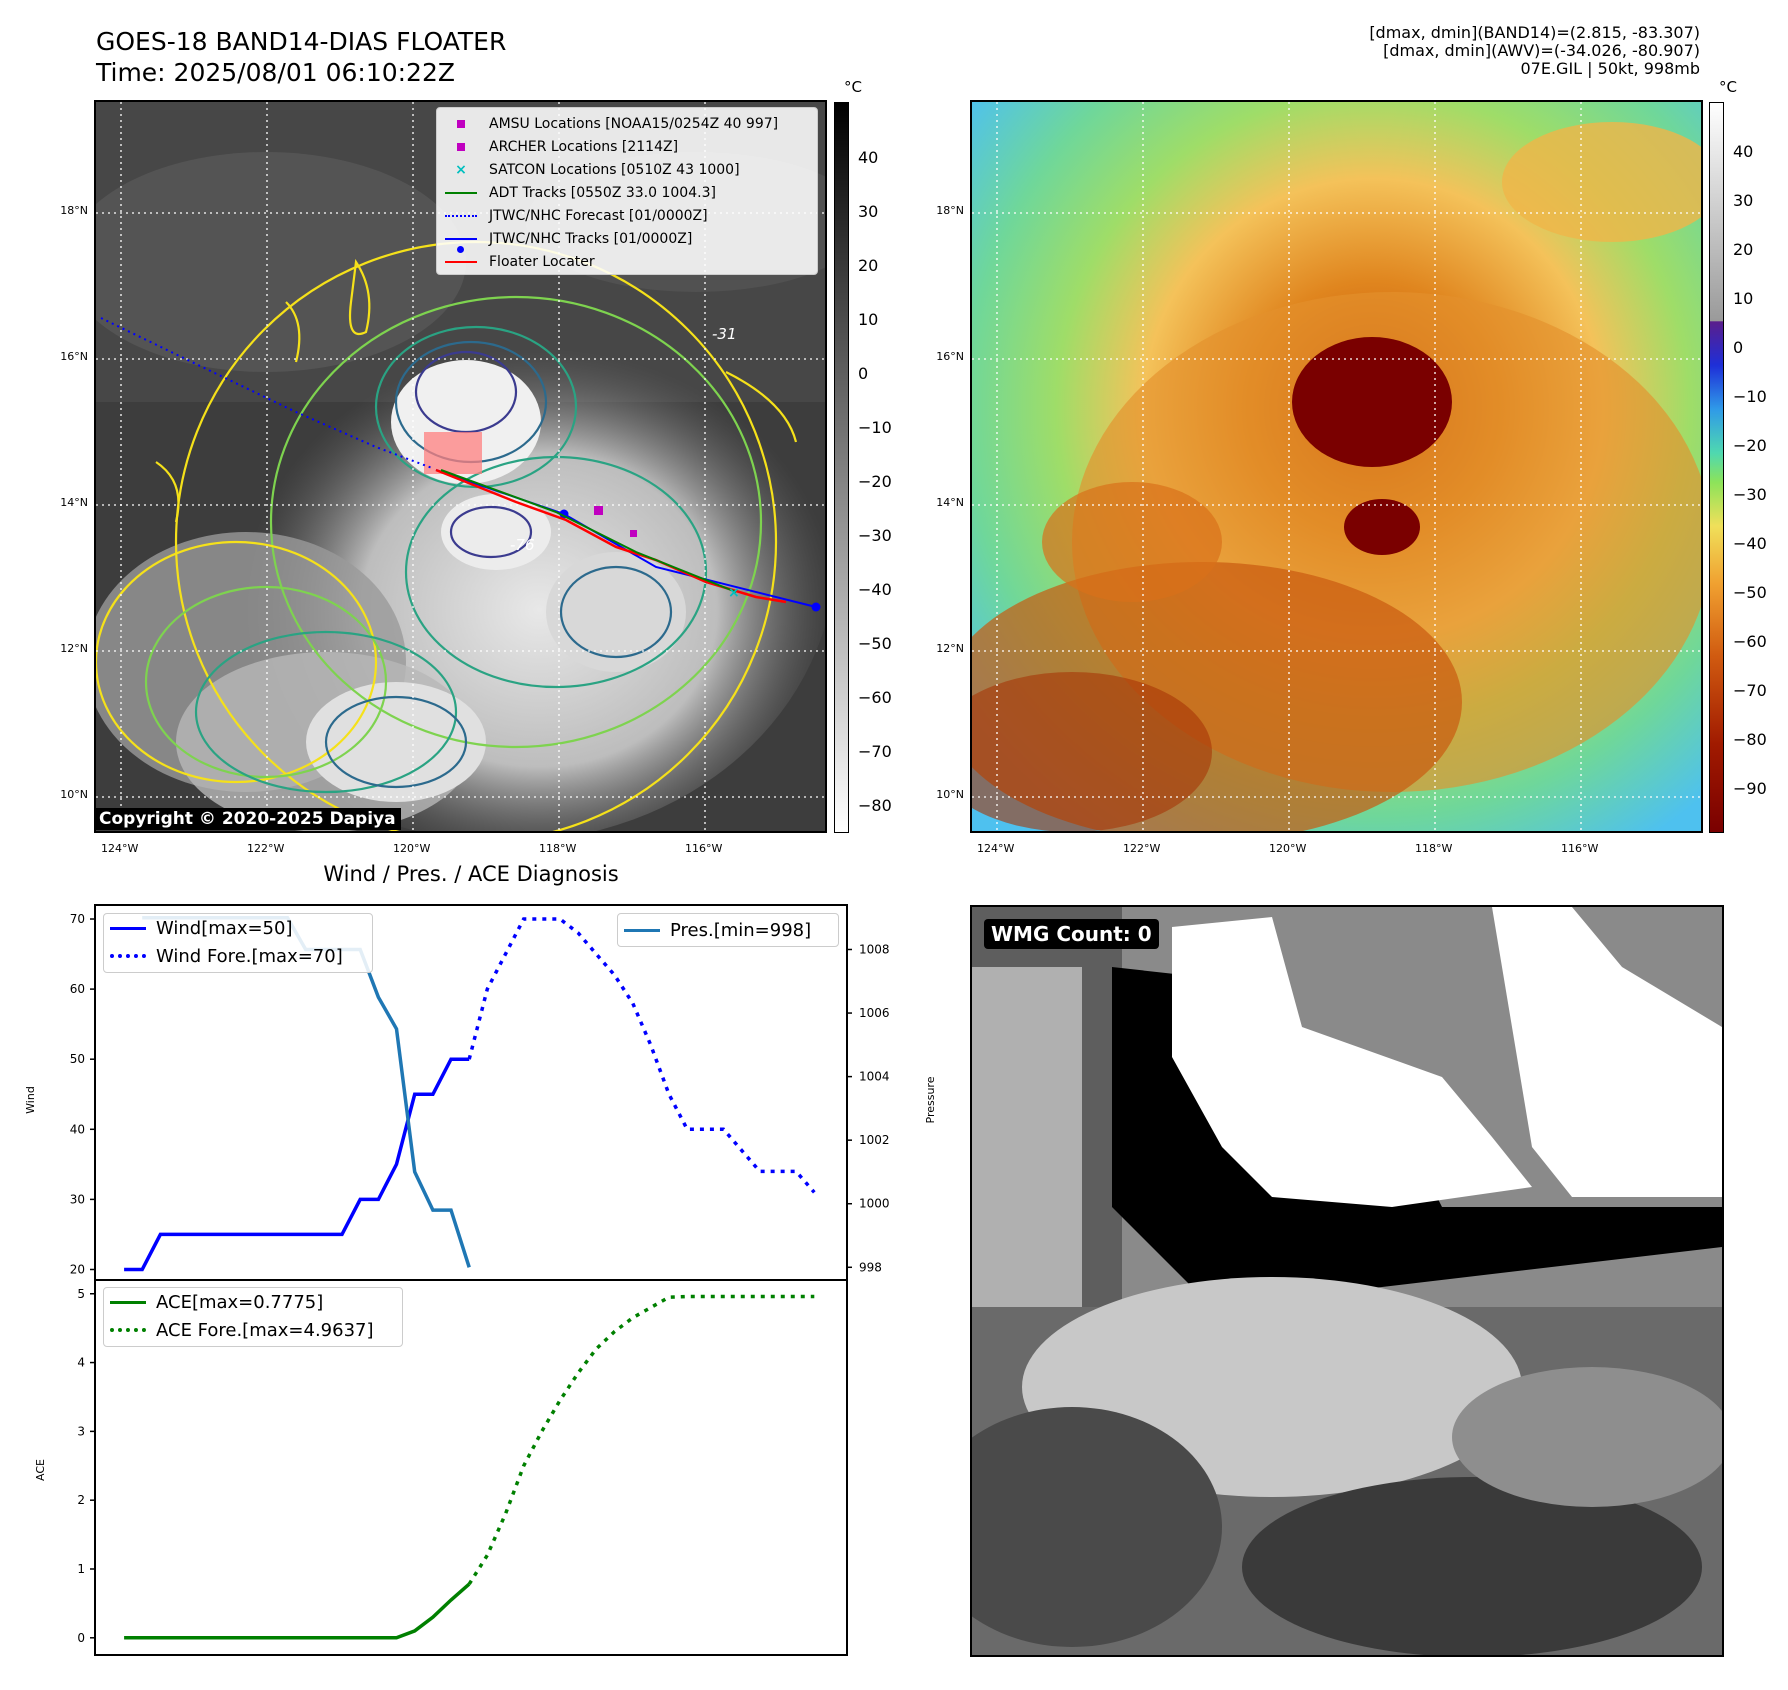  What do you see at coordinates (1750, 592) in the screenshot?
I see `cbar-right-tick: −50` at bounding box center [1750, 592].